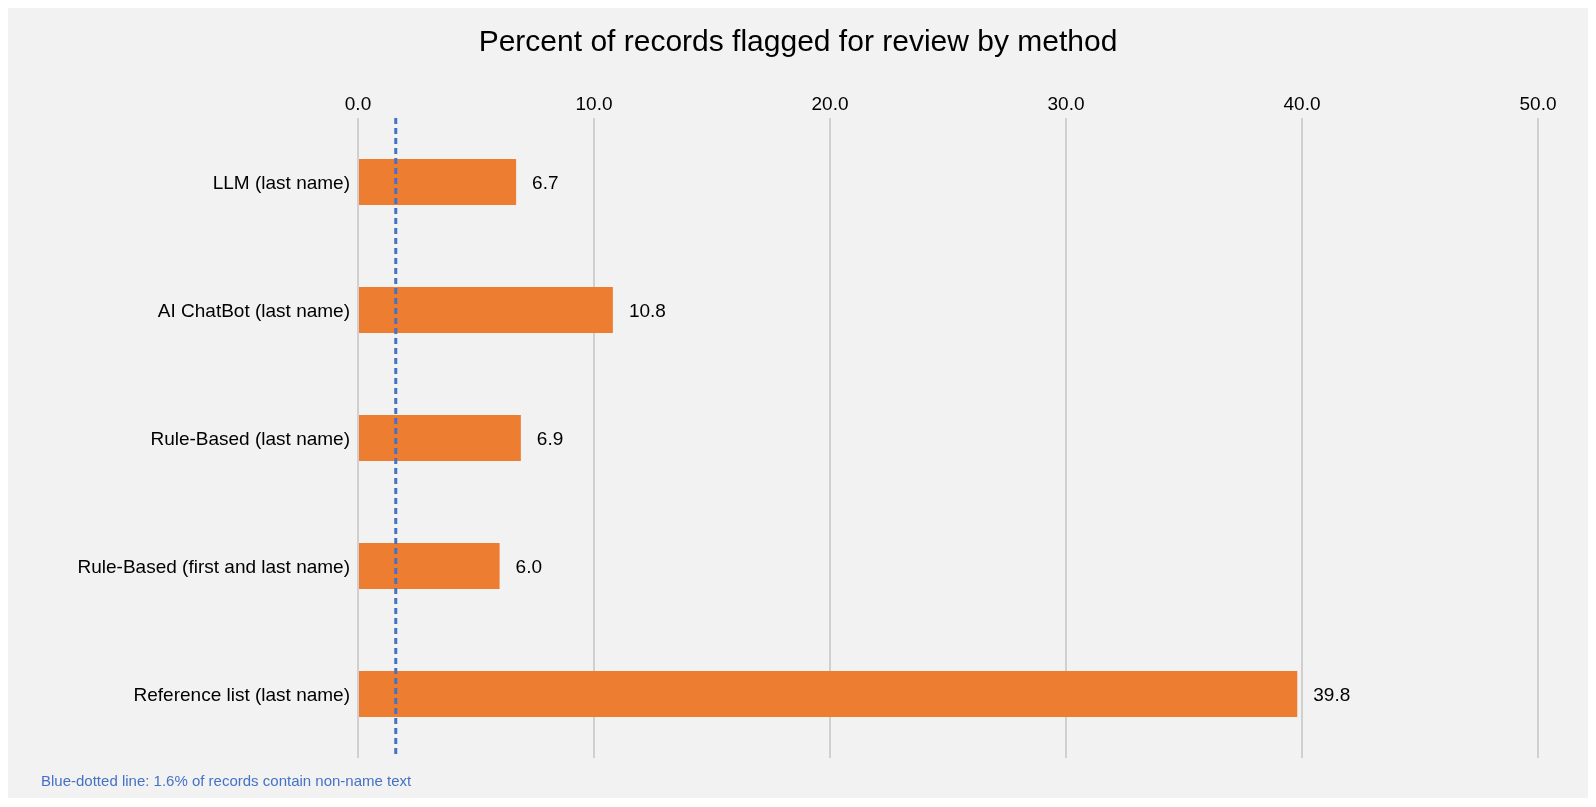  What do you see at coordinates (253, 310) in the screenshot?
I see `y-tick-label: AI ChatBot (last name)` at bounding box center [253, 310].